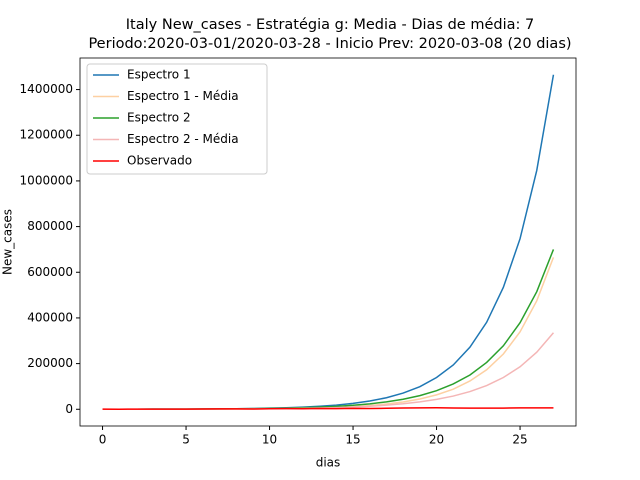  Describe the element at coordinates (50, 363) in the screenshot. I see `y-tick-label: 200000` at that location.